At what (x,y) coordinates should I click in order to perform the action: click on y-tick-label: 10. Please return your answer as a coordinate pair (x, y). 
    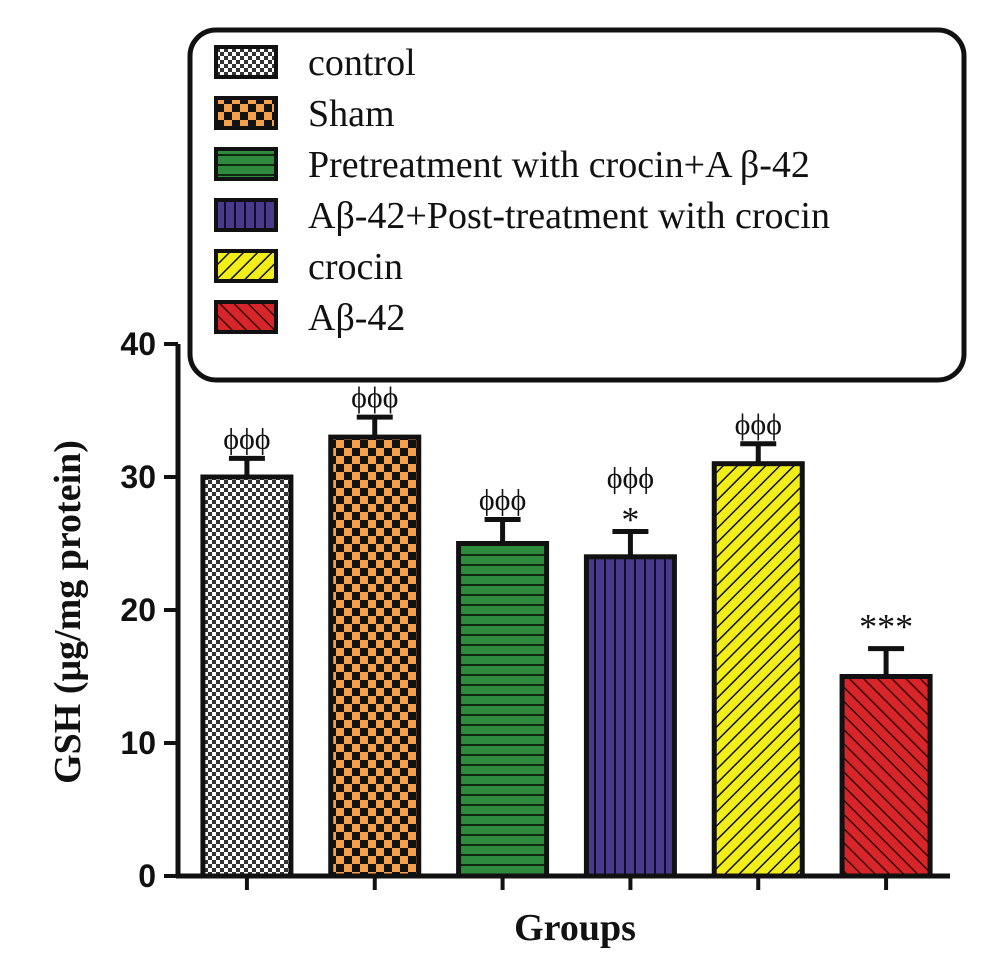
    Looking at the image, I should click on (138, 743).